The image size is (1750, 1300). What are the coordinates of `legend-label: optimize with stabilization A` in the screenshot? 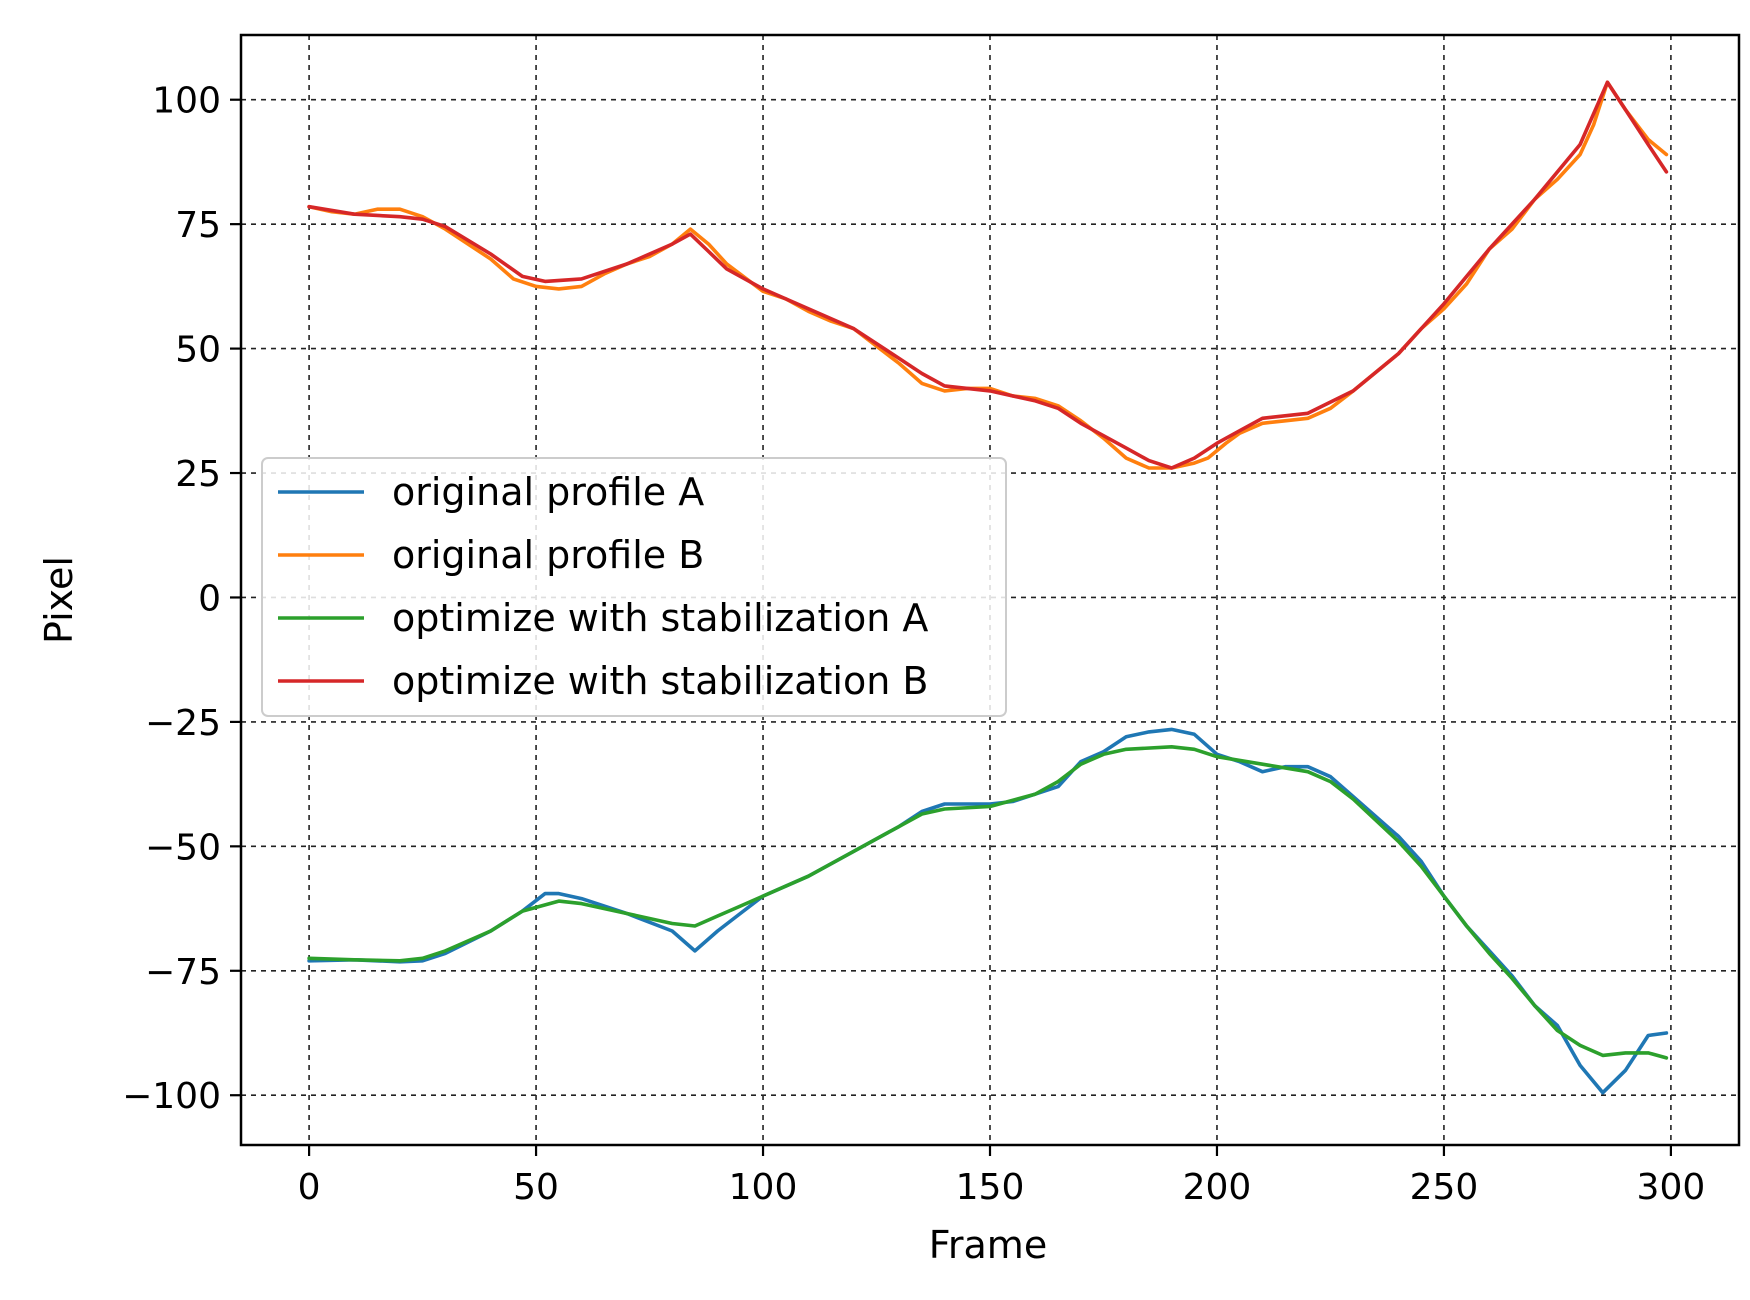 It's located at (660, 618).